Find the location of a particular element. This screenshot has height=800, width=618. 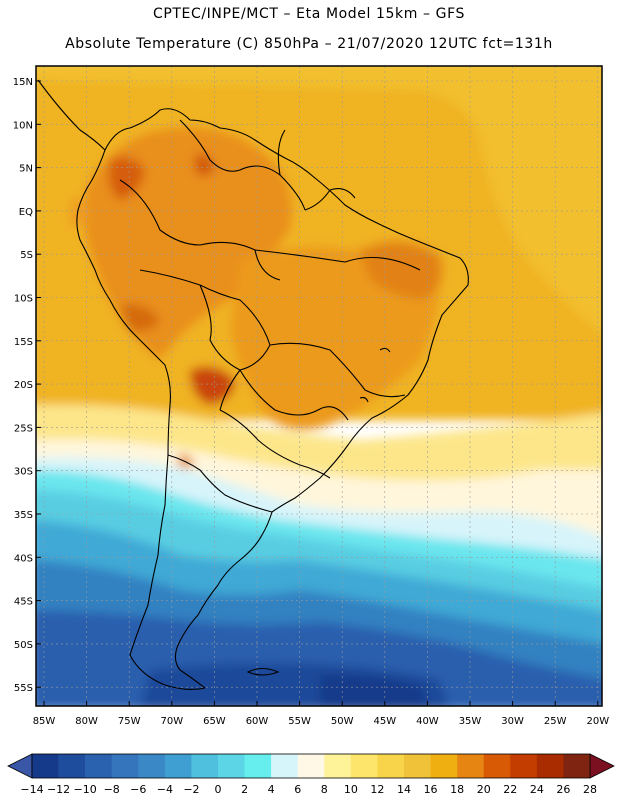

lon-label: 20W is located at coordinates (597, 721).